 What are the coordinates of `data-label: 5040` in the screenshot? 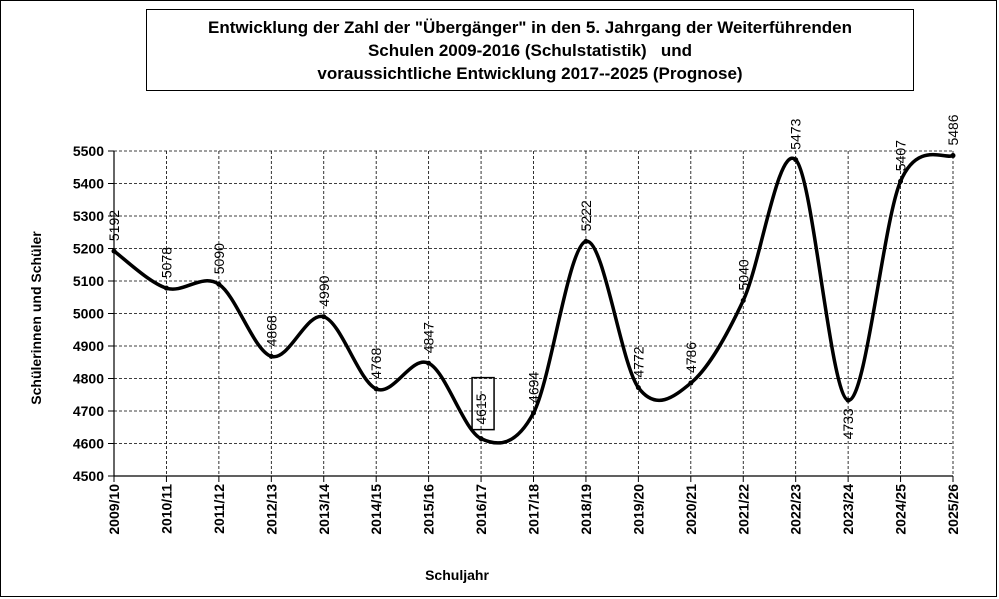 It's located at (743, 274).